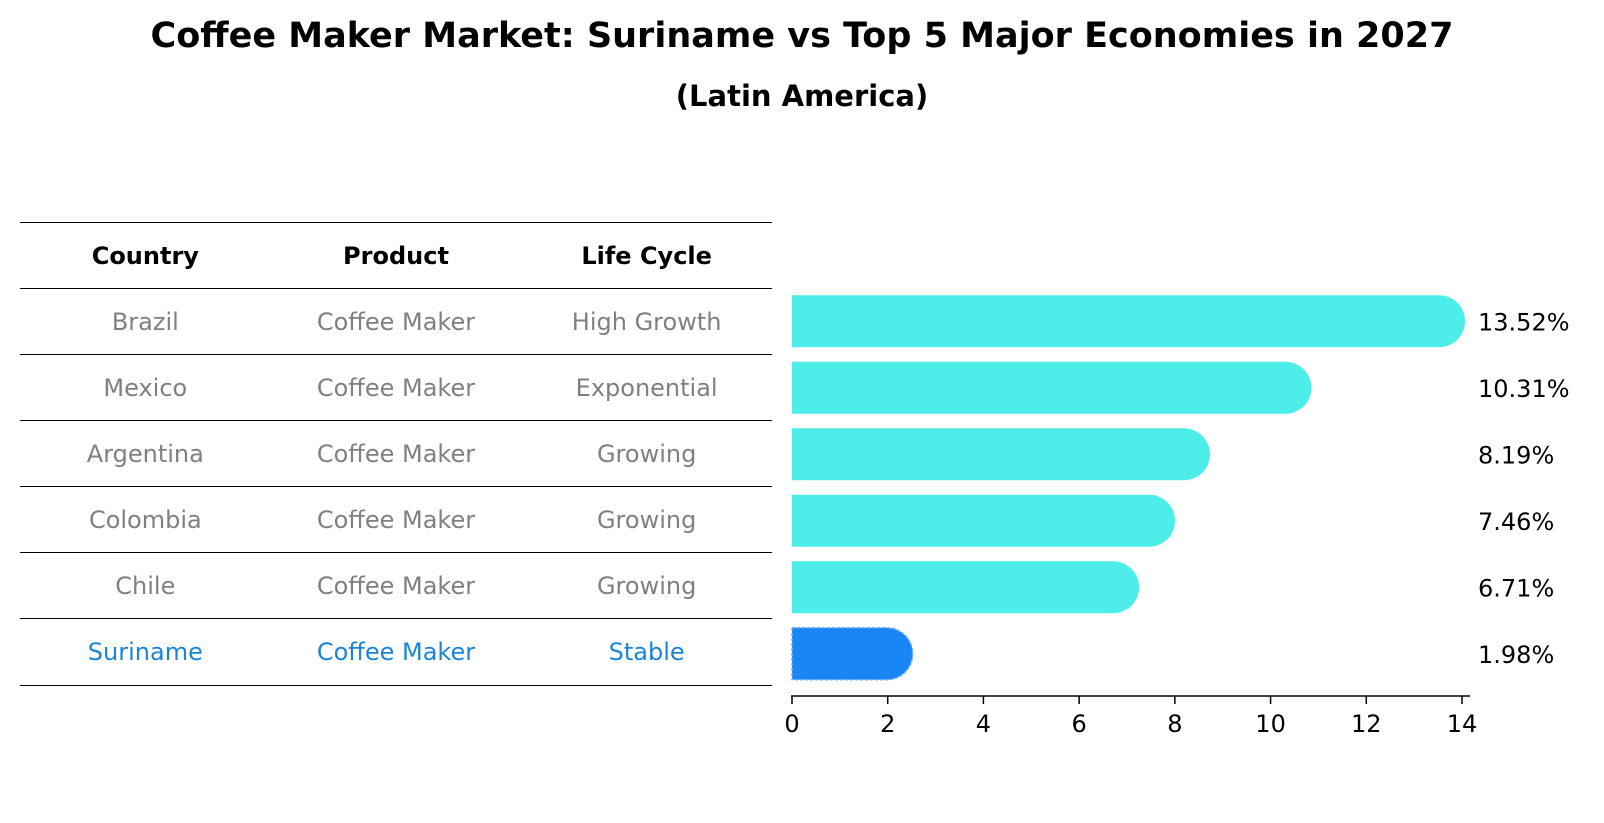 The height and width of the screenshot is (823, 1604). What do you see at coordinates (1516, 655) in the screenshot?
I see `value-label: 1.98%` at bounding box center [1516, 655].